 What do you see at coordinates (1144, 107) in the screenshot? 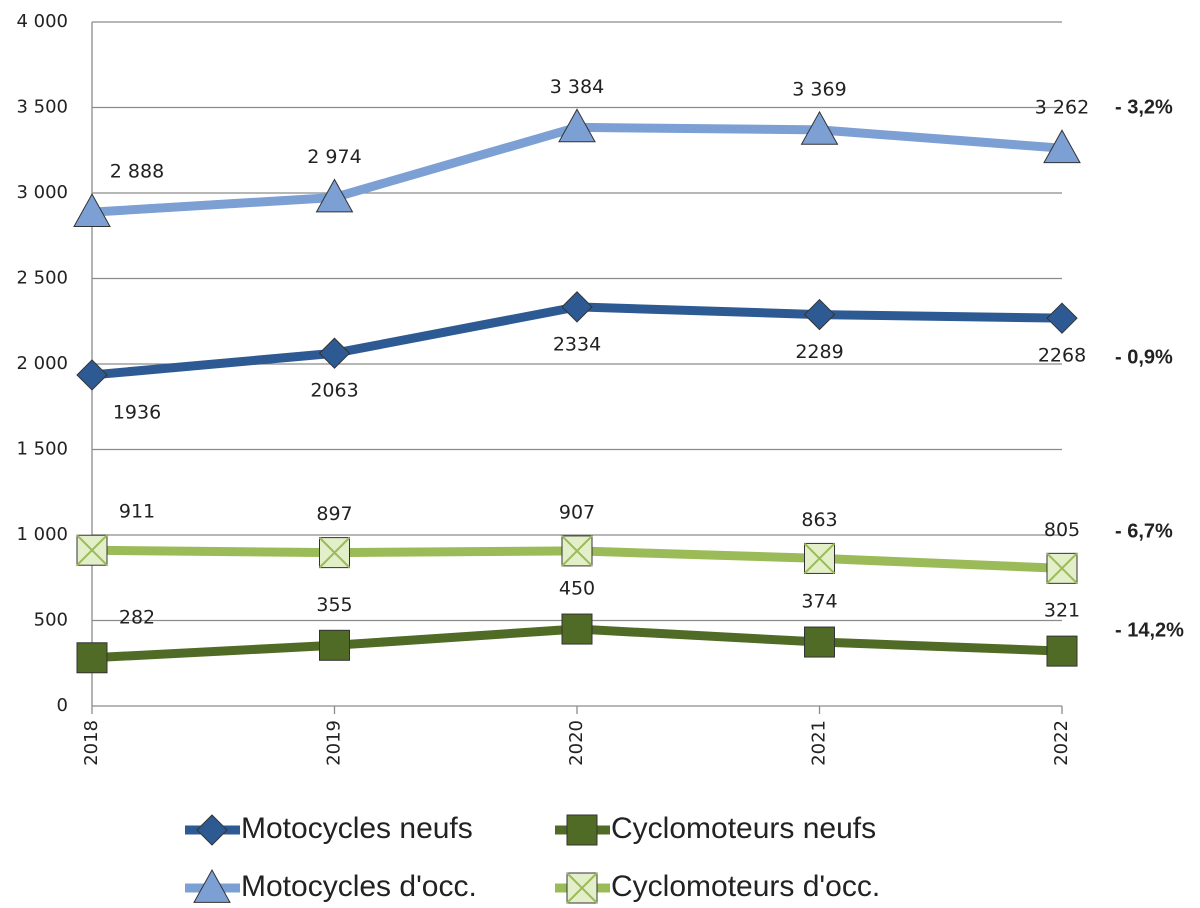
I see `change-label: - 3,2%` at bounding box center [1144, 107].